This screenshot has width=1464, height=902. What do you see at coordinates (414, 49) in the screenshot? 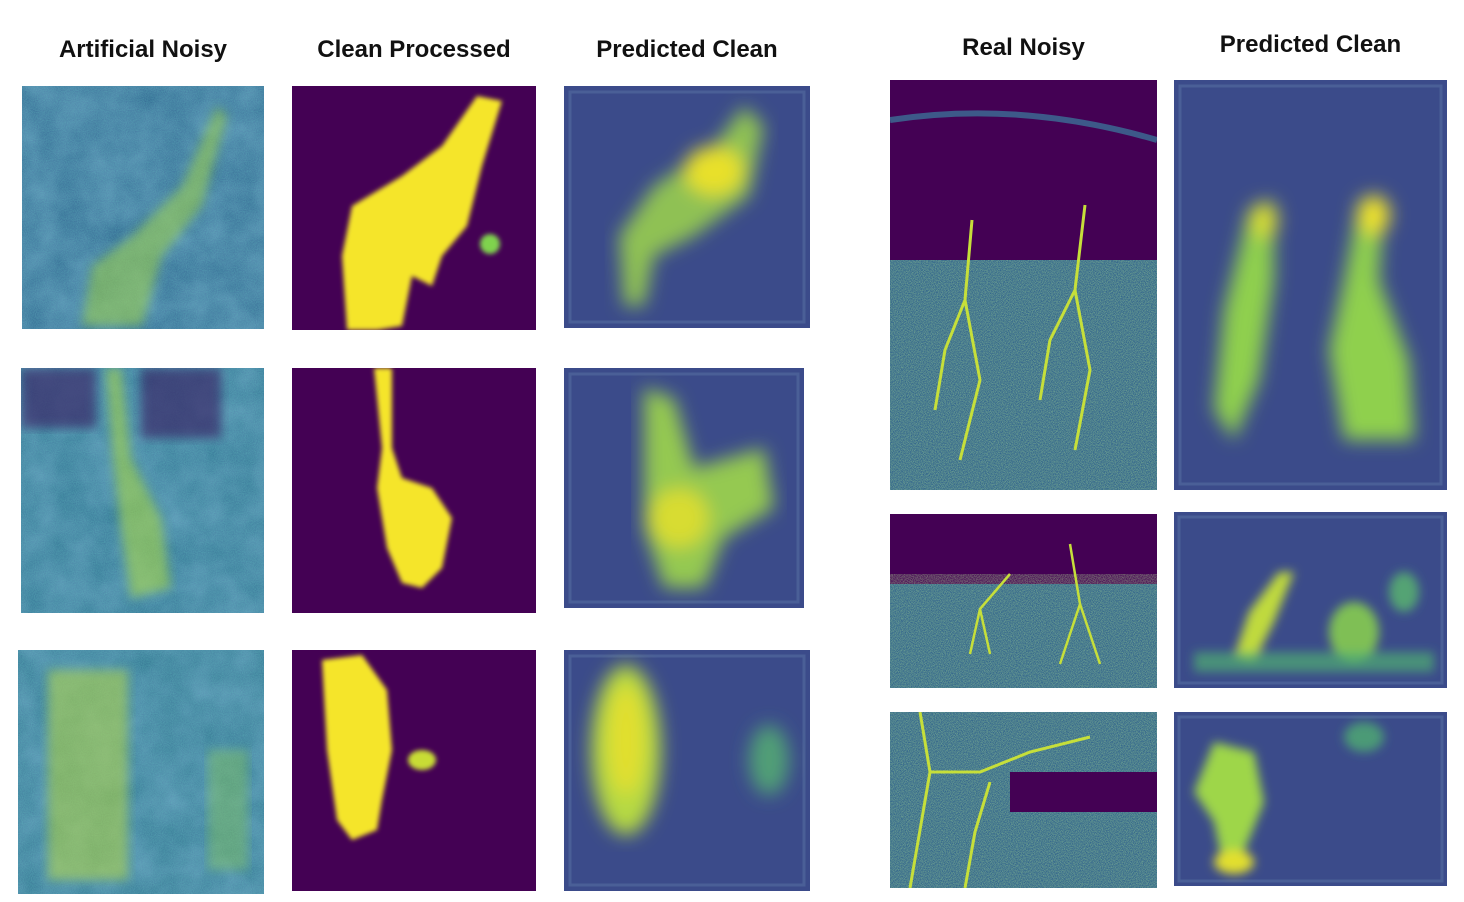
I see `title-clean-processed: Clean Processed` at bounding box center [414, 49].